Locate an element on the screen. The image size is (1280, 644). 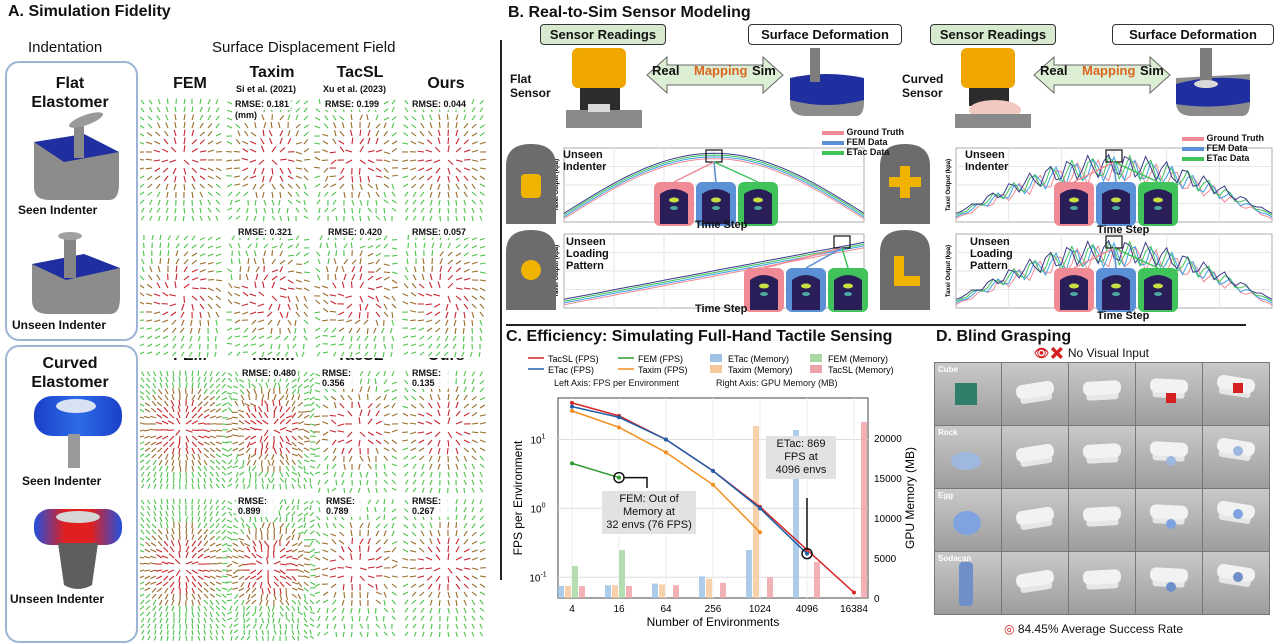
y2-tick-label: 20000 is located at coordinates (888, 439).